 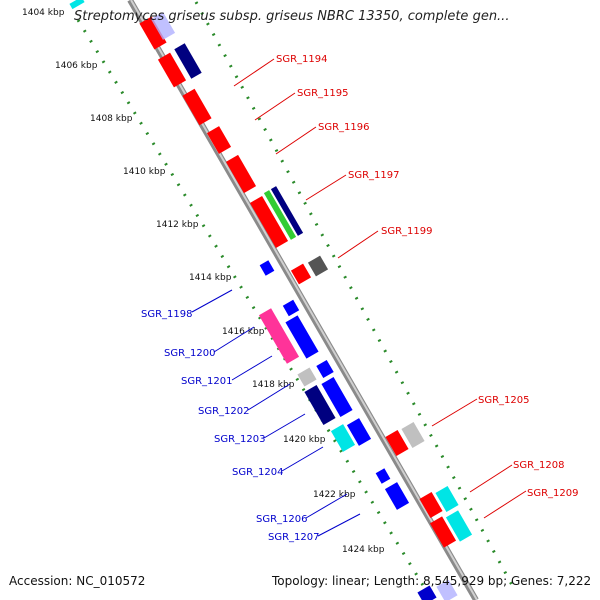 What do you see at coordinates (224, 411) in the screenshot?
I see `gene-label: SGR_1202` at bounding box center [224, 411].